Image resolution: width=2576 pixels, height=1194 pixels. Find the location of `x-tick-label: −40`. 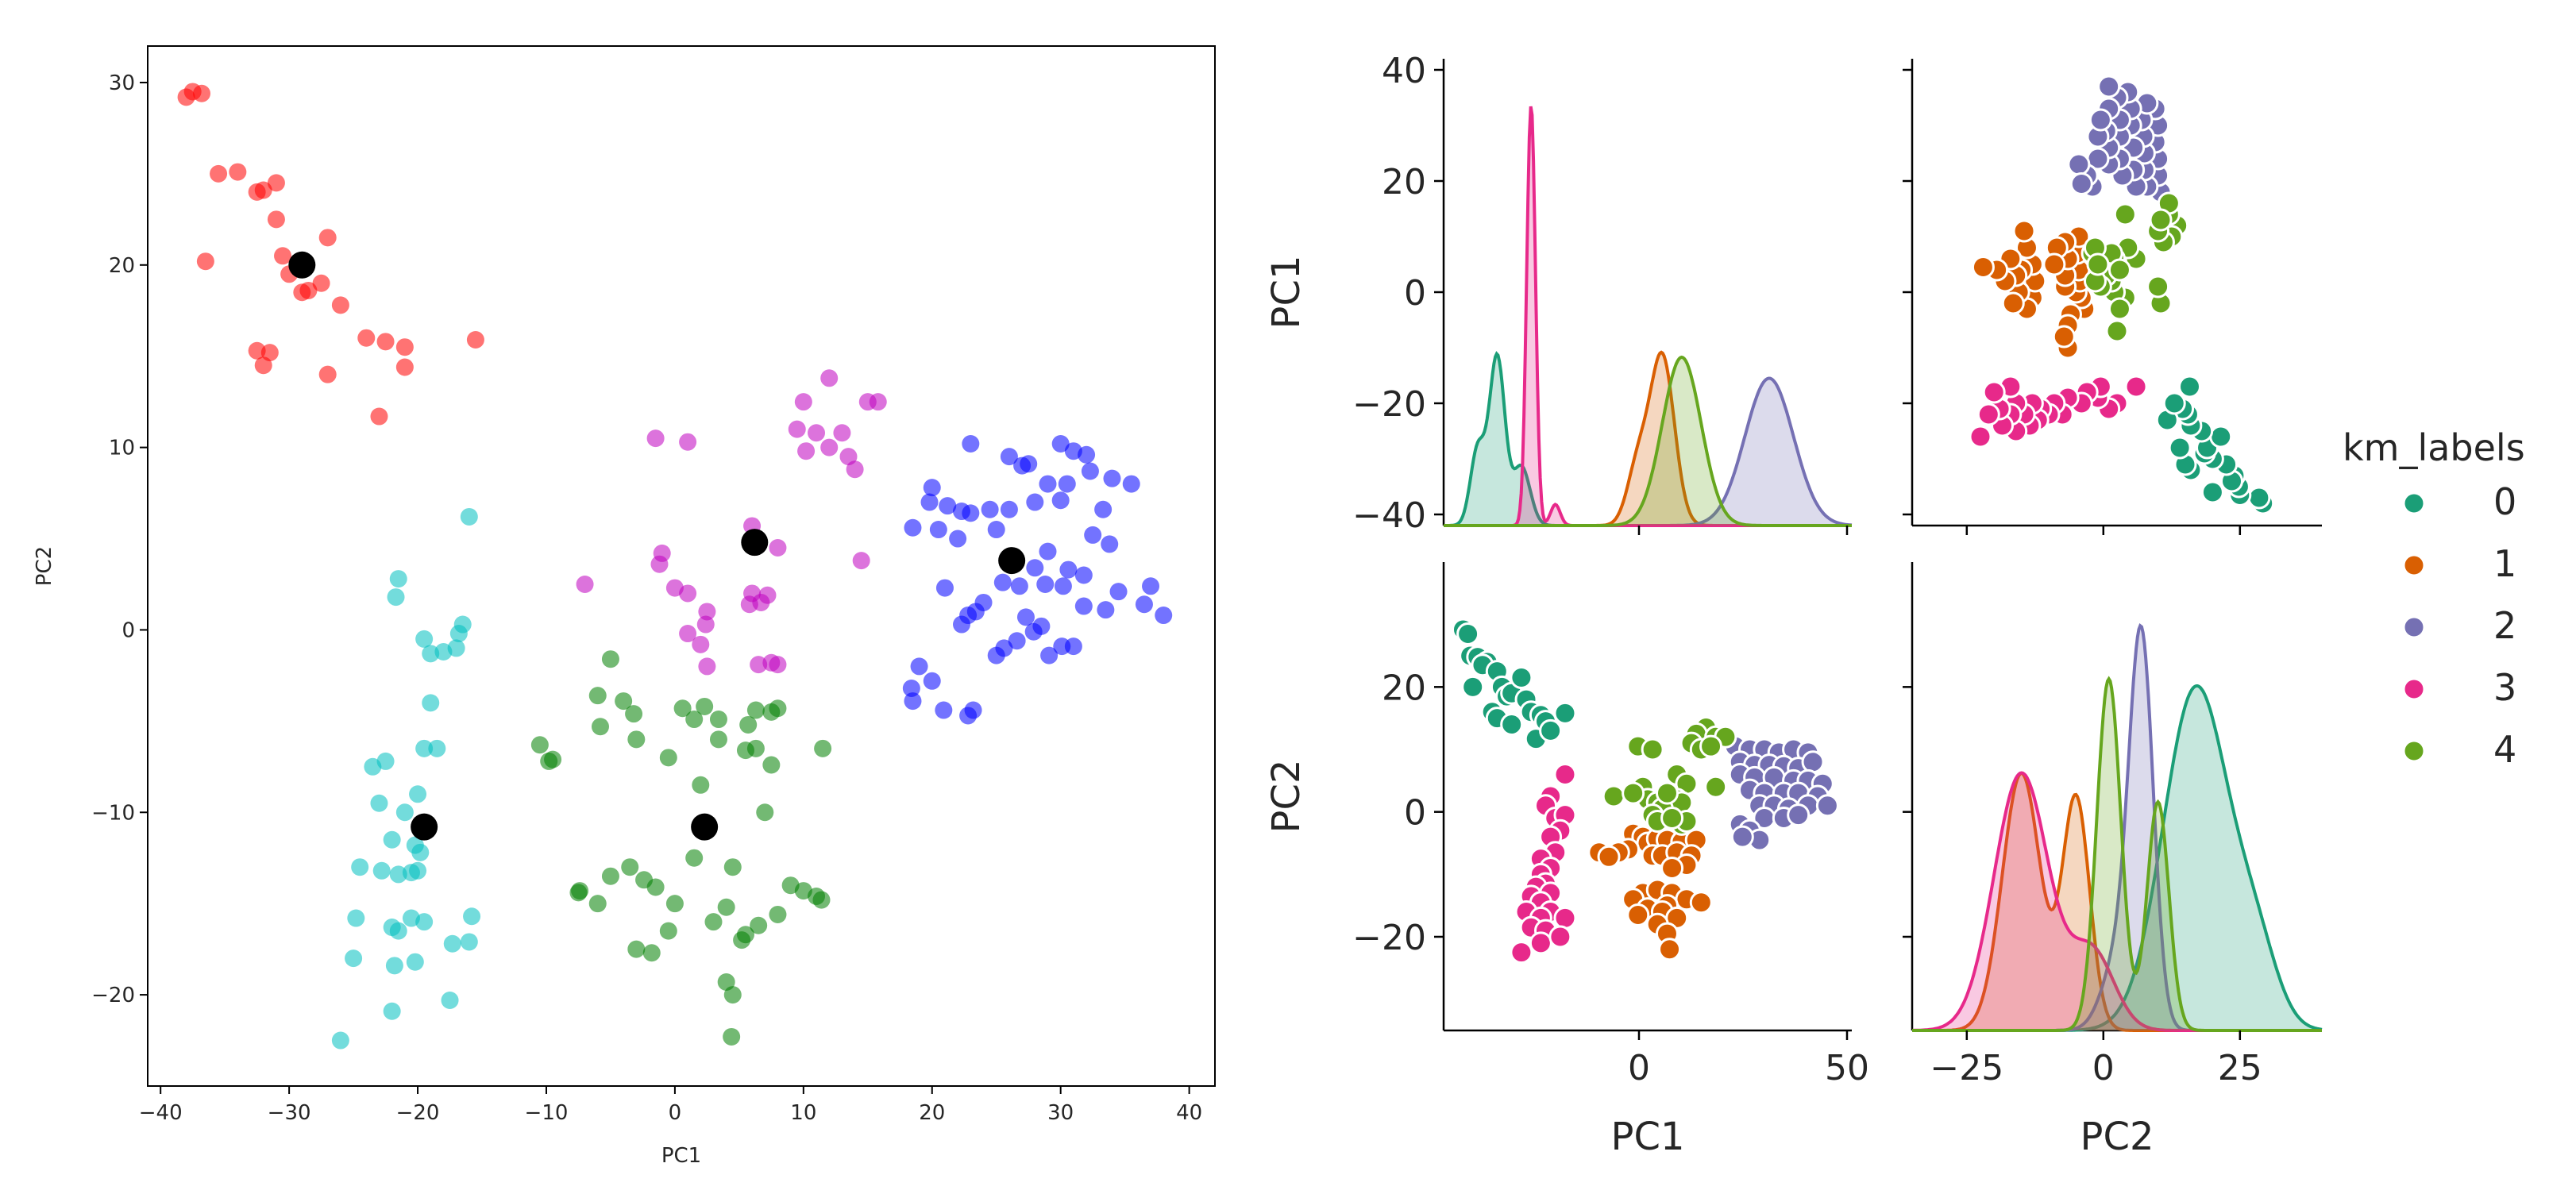

x-tick-label: −40 is located at coordinates (161, 1113).